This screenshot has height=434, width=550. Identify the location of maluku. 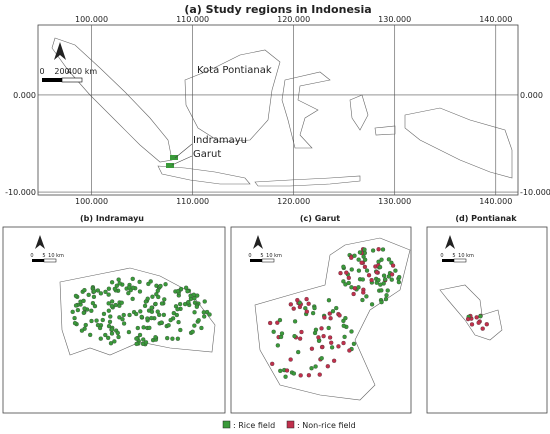
(372, 115).